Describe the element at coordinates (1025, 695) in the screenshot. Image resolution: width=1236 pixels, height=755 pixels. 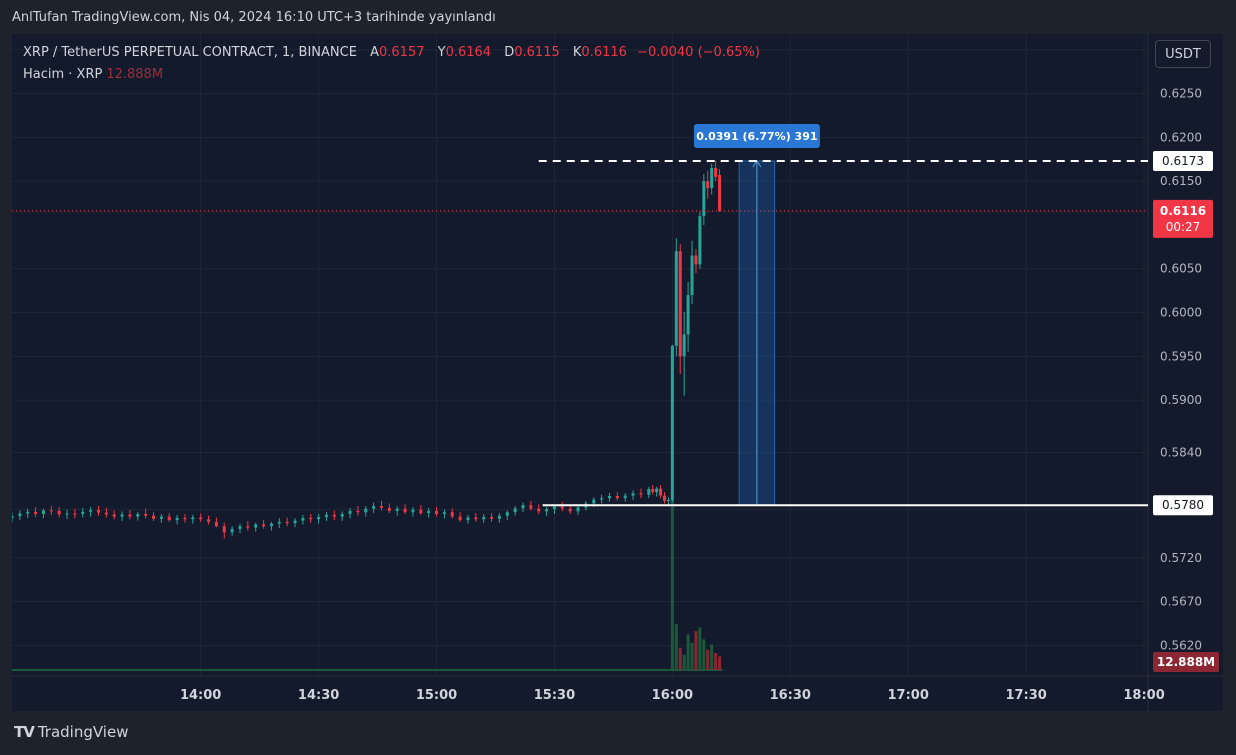
I see `time-tick-label: 17:30` at that location.